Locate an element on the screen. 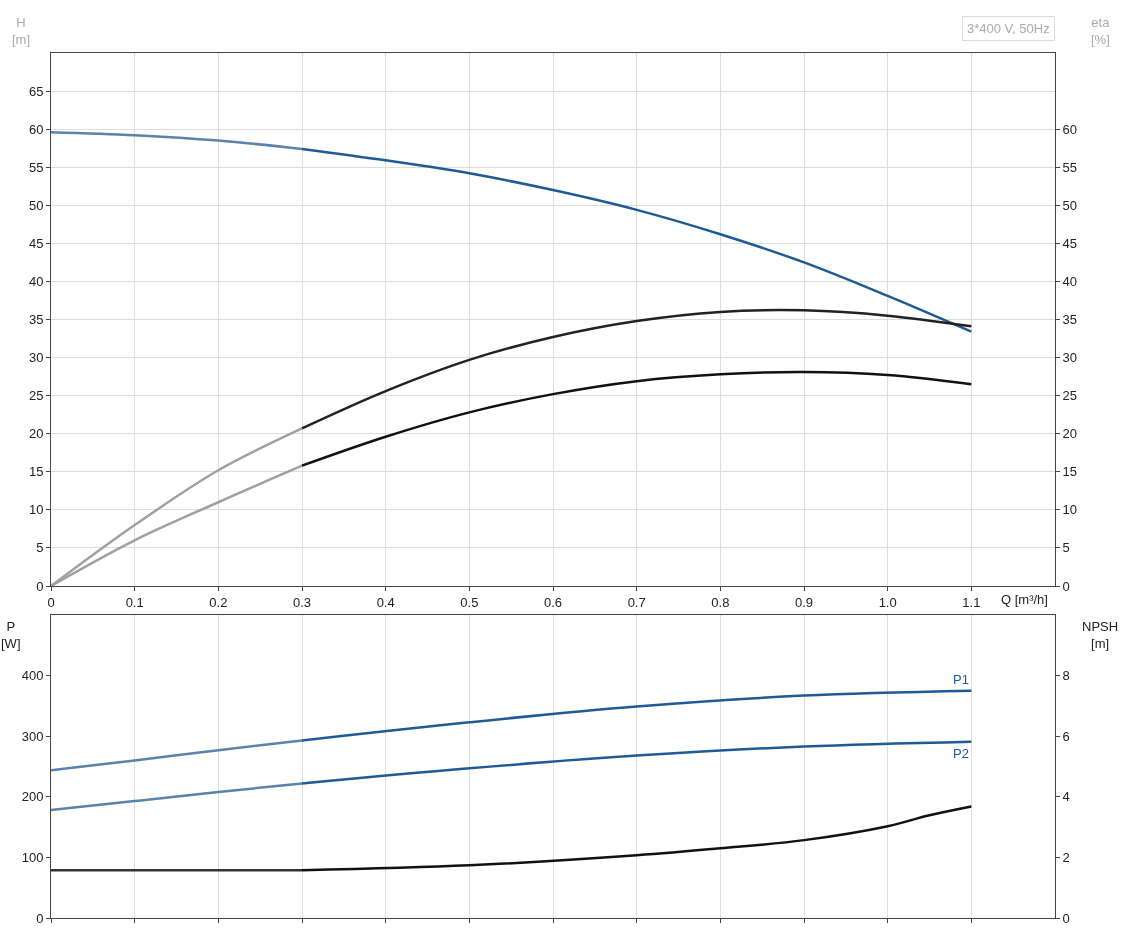  y2-tick-label: 4 is located at coordinates (1066, 797).